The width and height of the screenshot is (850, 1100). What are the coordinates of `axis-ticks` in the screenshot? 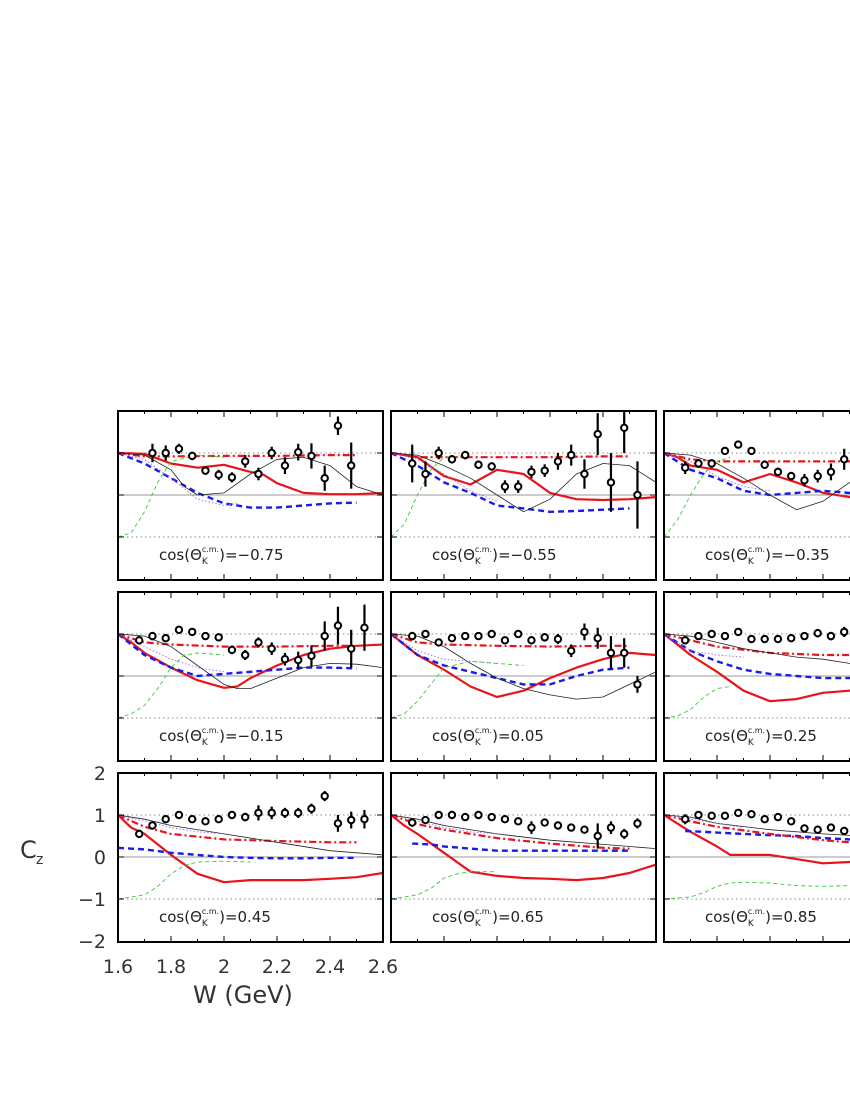 It's located at (250, 495).